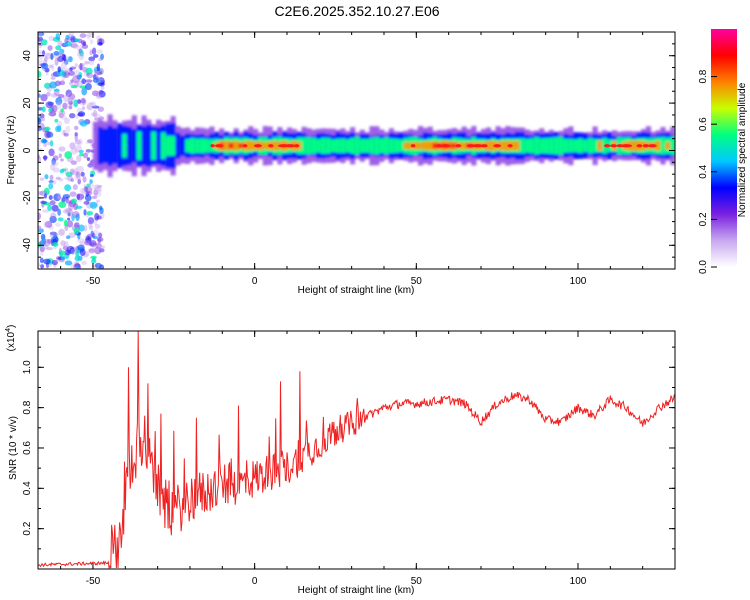  I want to click on y-tick-label: -20, so click(27, 197).